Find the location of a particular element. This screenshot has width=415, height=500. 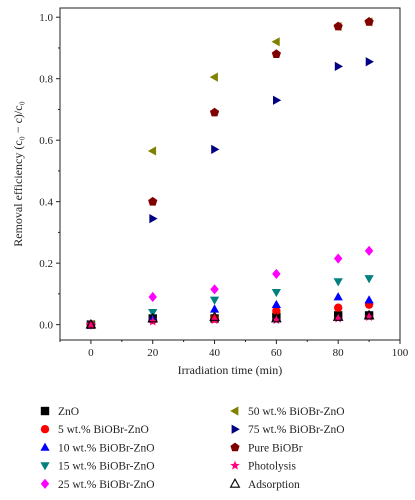

legend-item: 5 wt.% BiOBr-ZnO is located at coordinates (94, 430).